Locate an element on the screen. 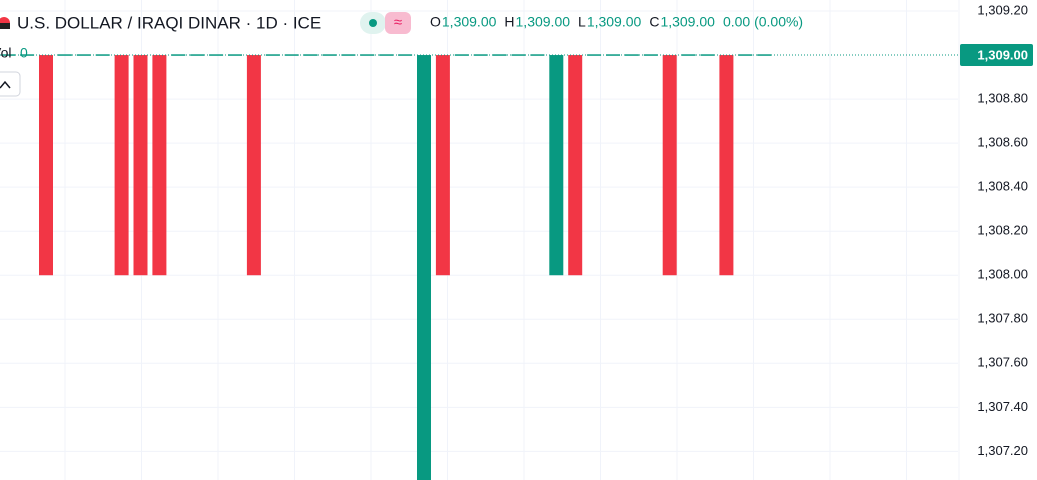  ohlc-key: L is located at coordinates (582, 22).